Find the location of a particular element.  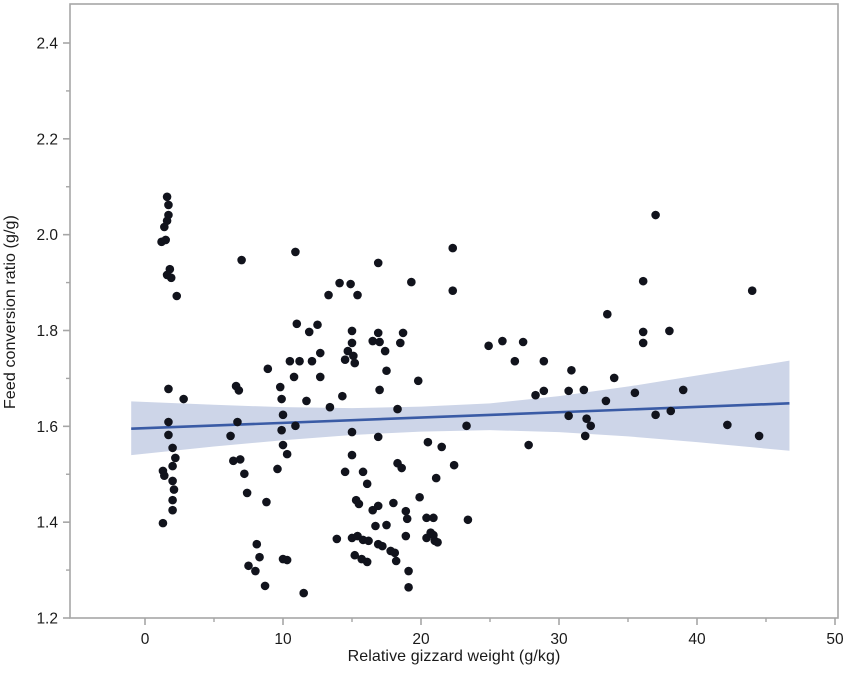

confidence-band is located at coordinates (460, 408).